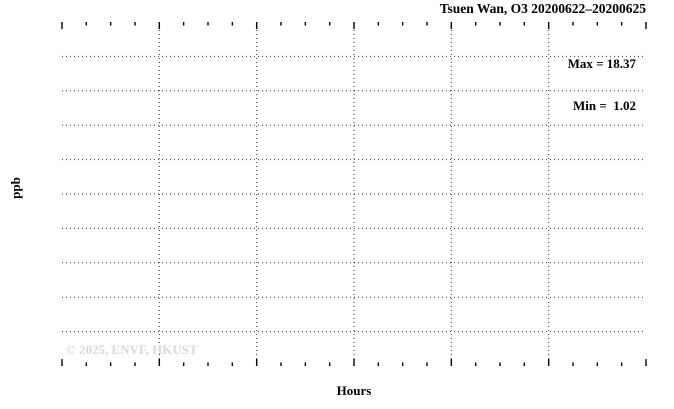  Describe the element at coordinates (601, 63) in the screenshot. I see `stat-max: Max = 18.37` at that location.